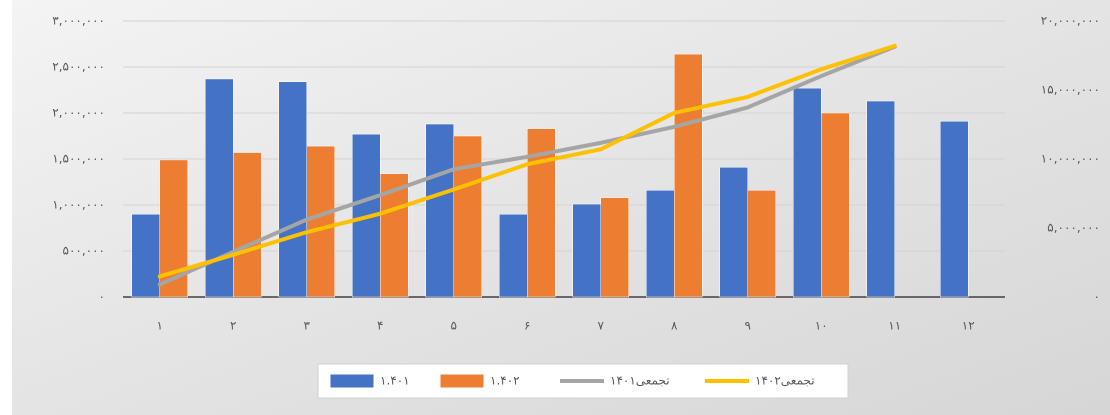 The image size is (1110, 415). What do you see at coordinates (78, 205) in the screenshot?
I see `y-tick-label: ۱,۰۰۰,۰۰۰` at bounding box center [78, 205].